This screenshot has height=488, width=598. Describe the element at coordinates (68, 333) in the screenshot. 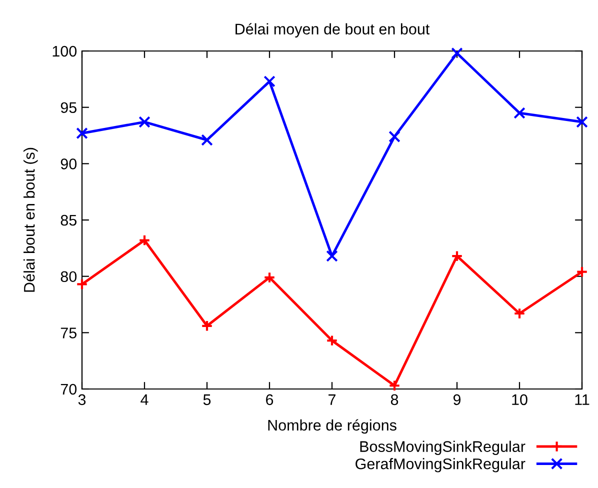

I see `y-tick-label: 75` at that location.